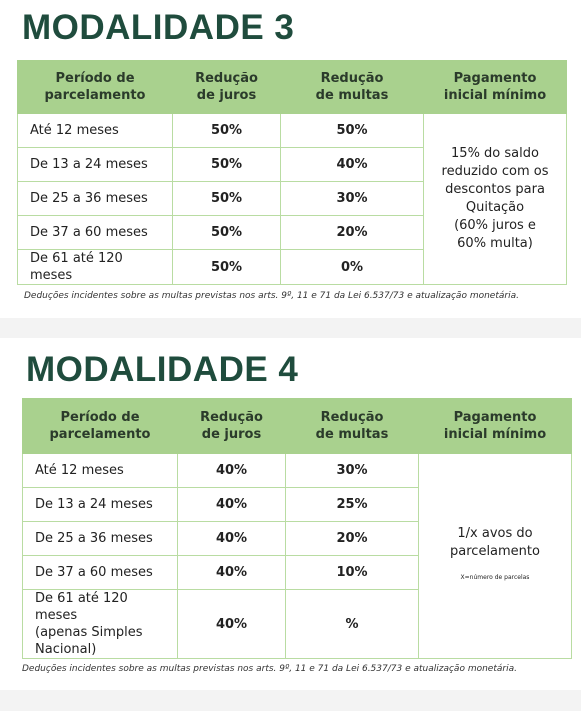 The height and width of the screenshot is (711, 581). I want to click on value-cell: 0%, so click(352, 267).